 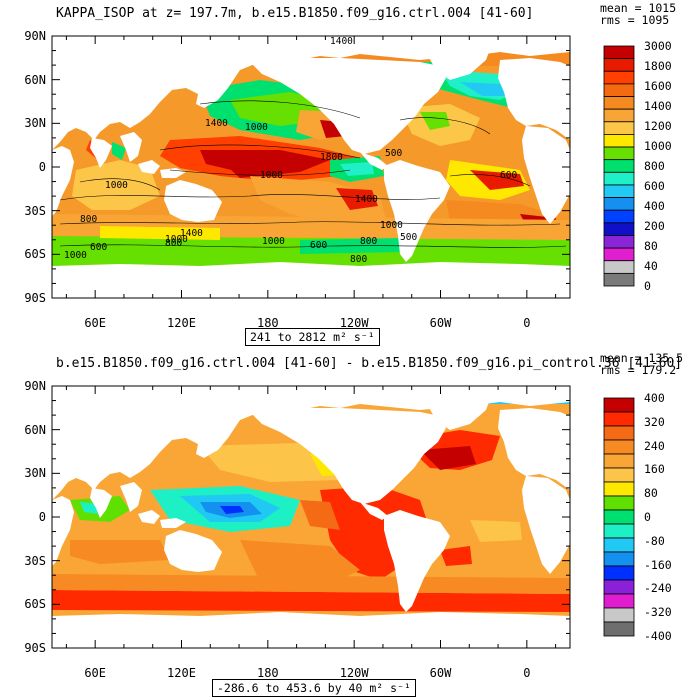 What do you see at coordinates (658, 564) in the screenshot?
I see `colorbar-label: -160` at bounding box center [658, 564].